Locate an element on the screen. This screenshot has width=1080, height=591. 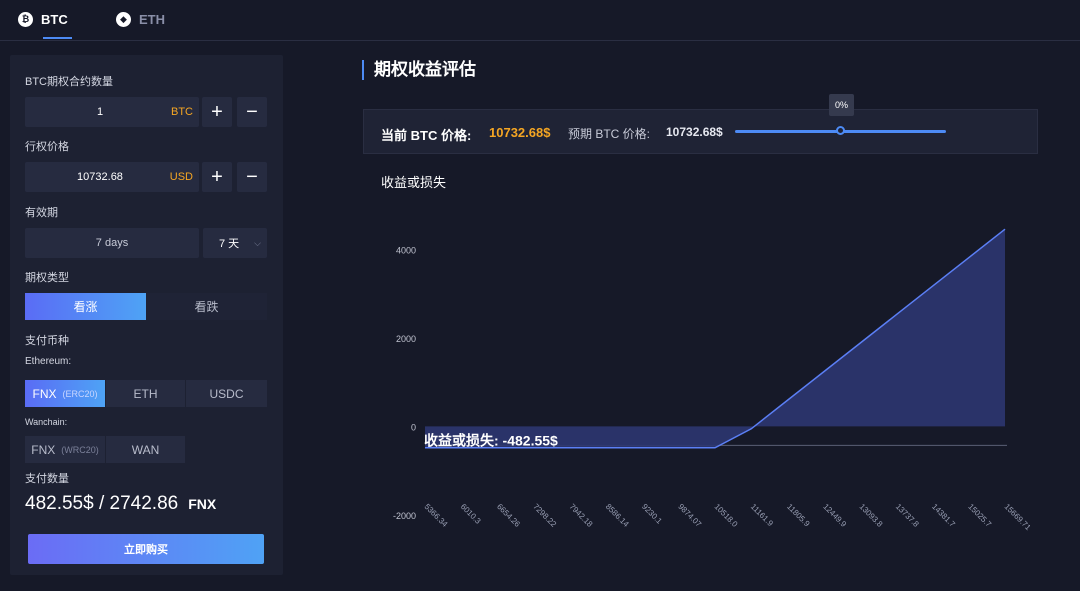
y-tick-label: 2000 is located at coordinates (406, 339).